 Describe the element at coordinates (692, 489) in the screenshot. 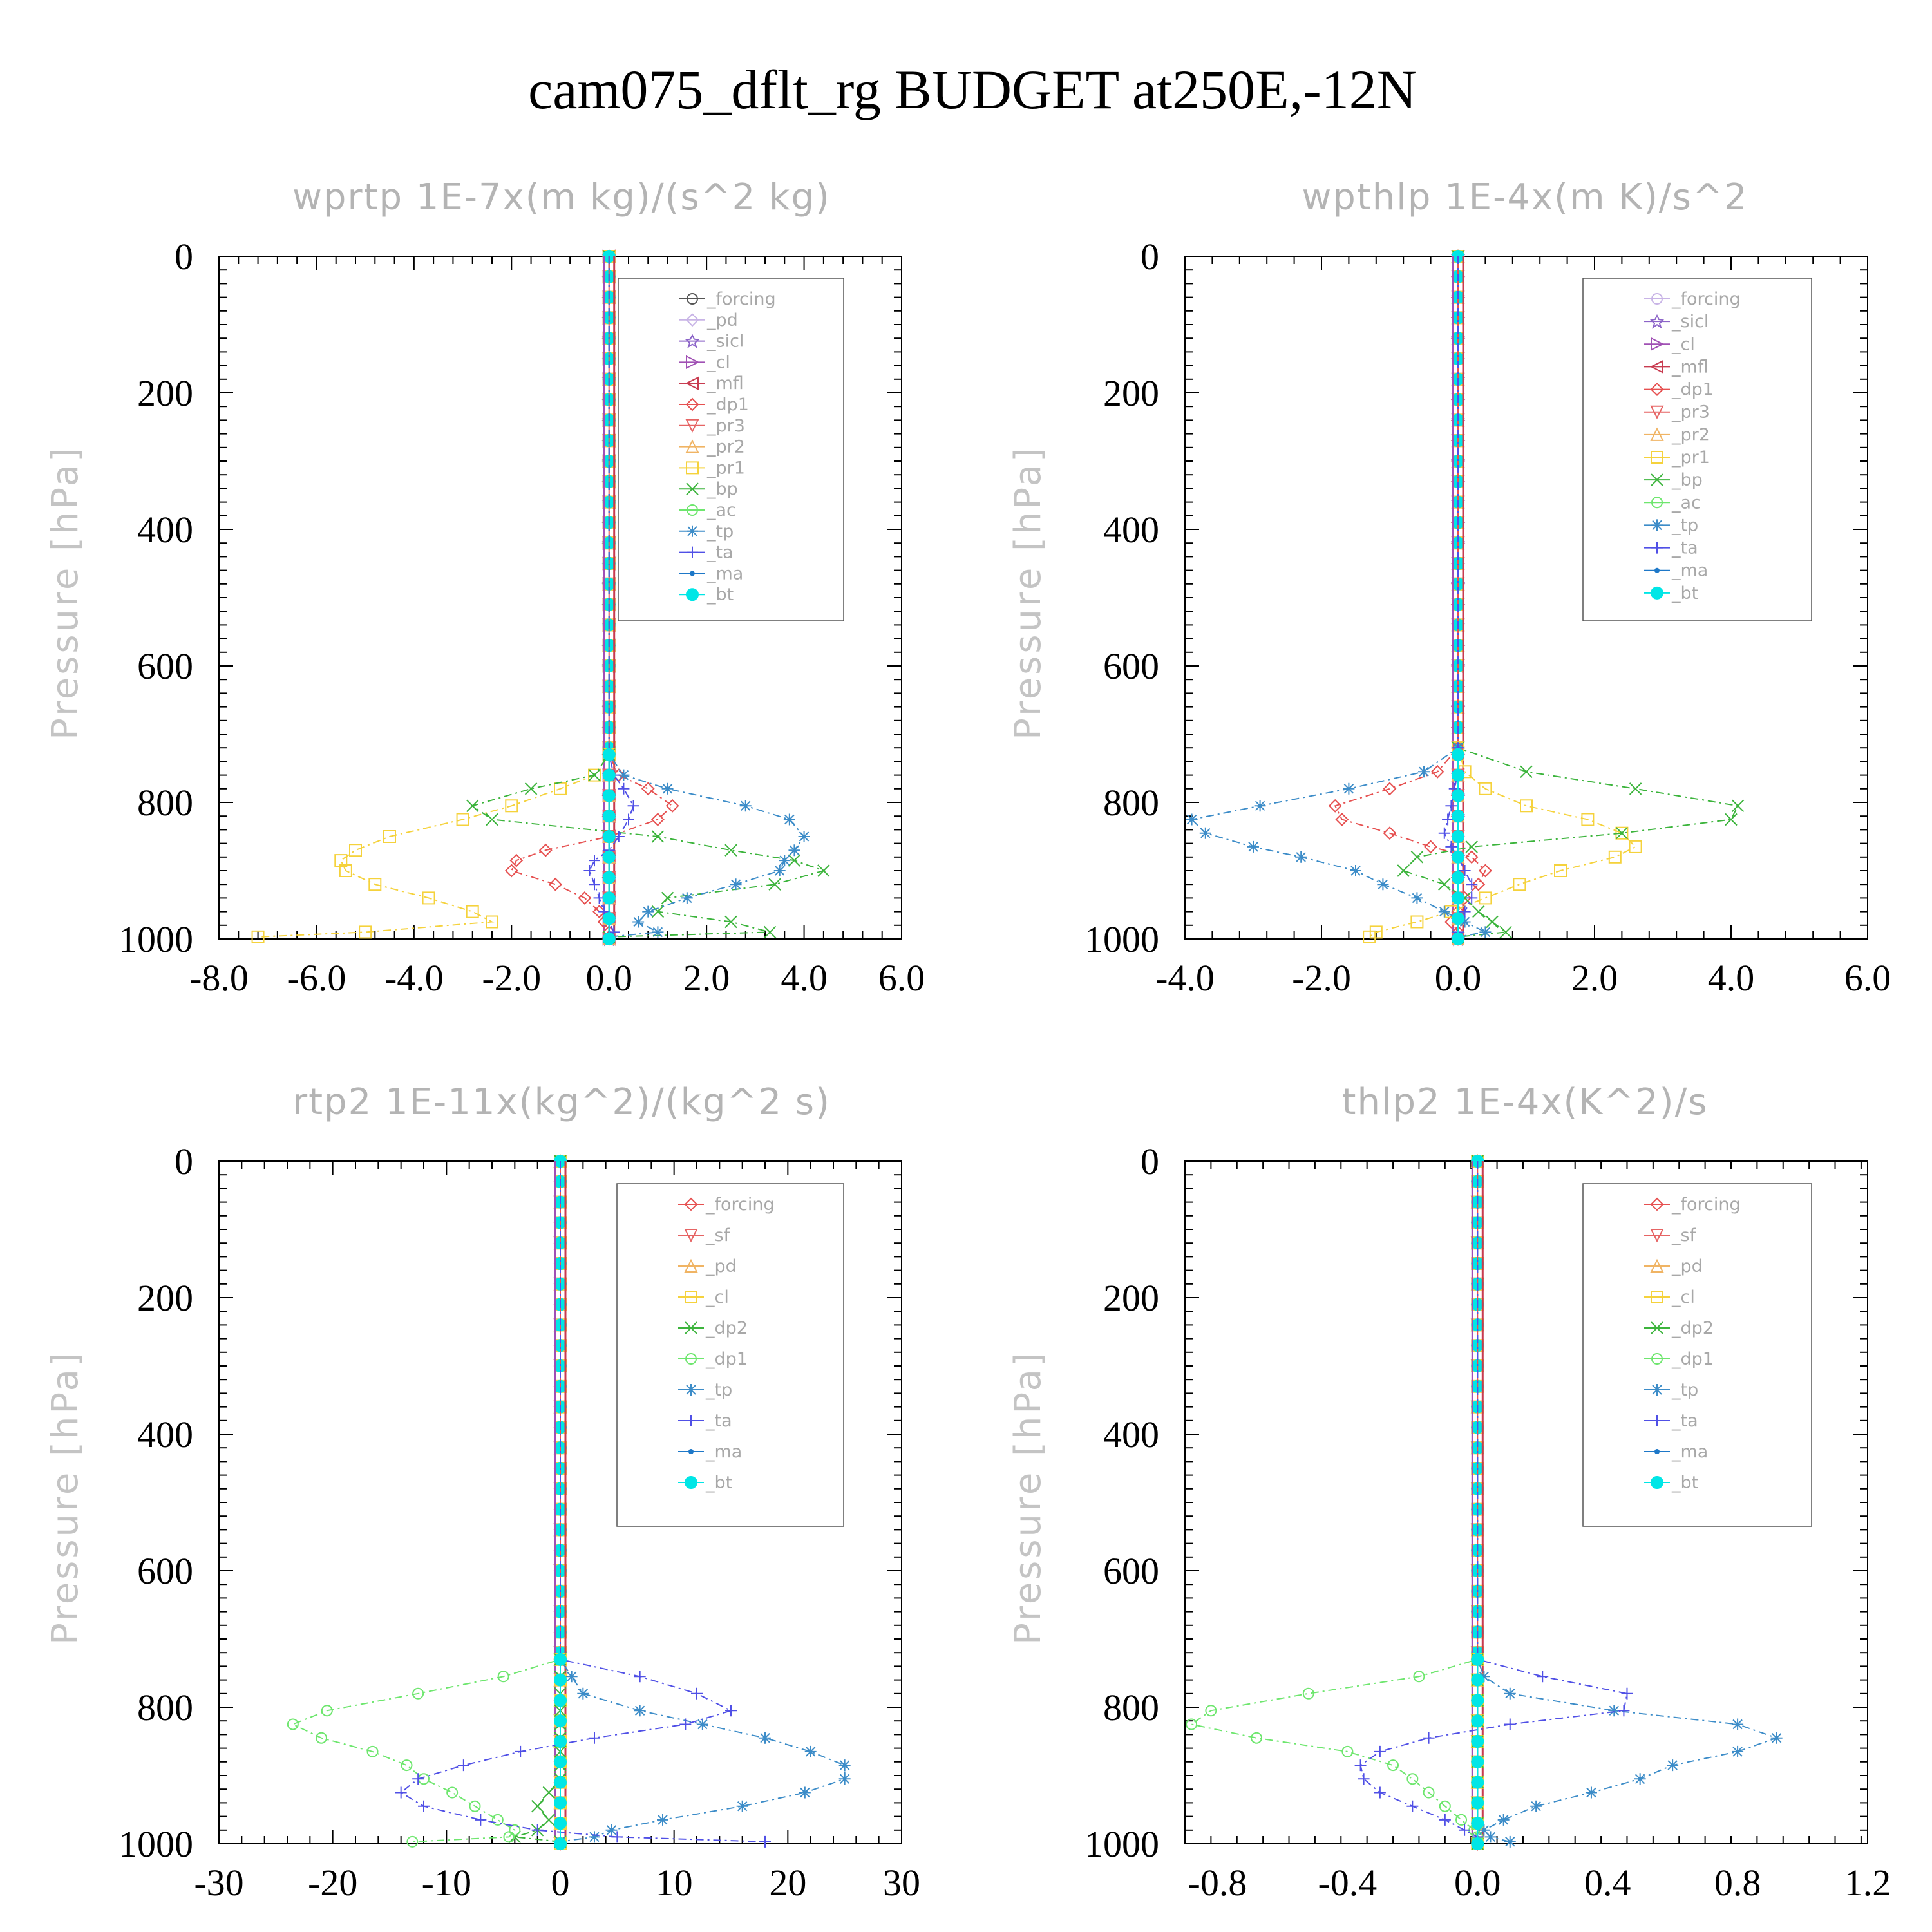

I see `legend-entry-bp-marker` at that location.